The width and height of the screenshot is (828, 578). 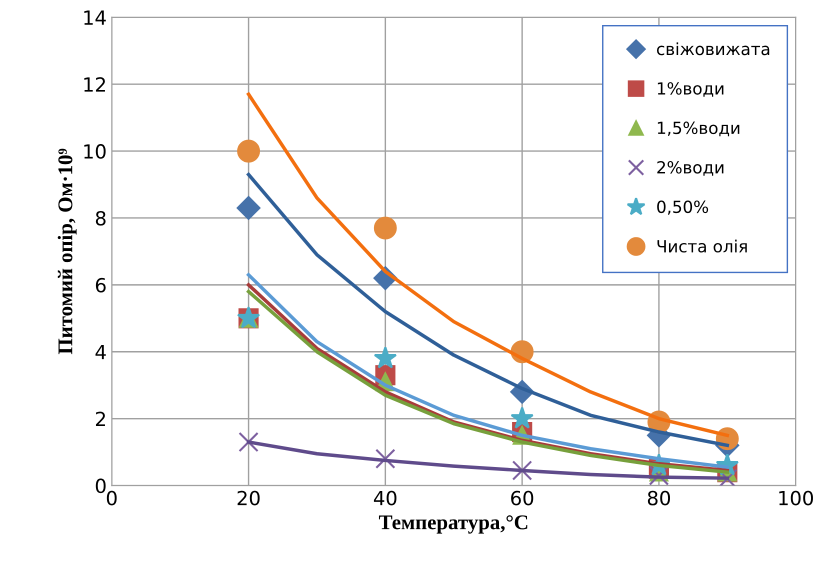 I want to click on y-tick-label: 0, so click(x=101, y=486).